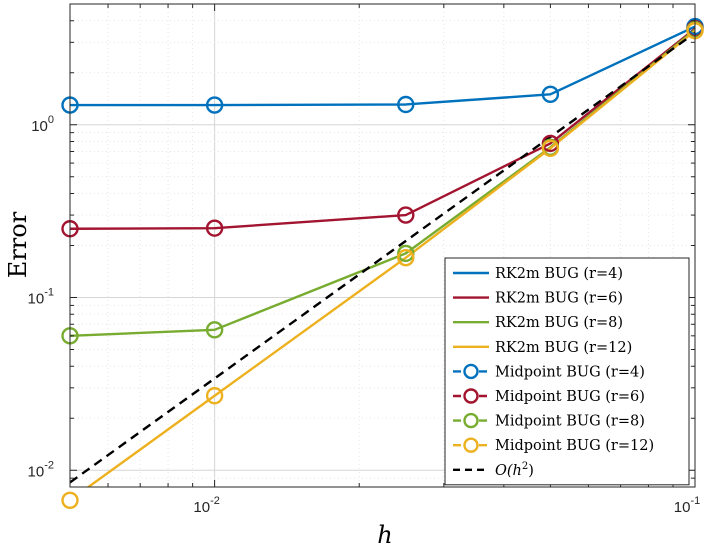  I want to click on x-tick-label: 10⁻¹, so click(687, 505).